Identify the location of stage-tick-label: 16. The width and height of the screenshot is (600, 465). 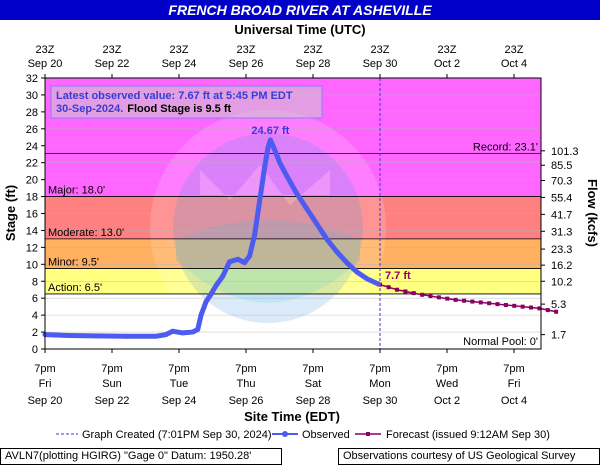
(32, 215).